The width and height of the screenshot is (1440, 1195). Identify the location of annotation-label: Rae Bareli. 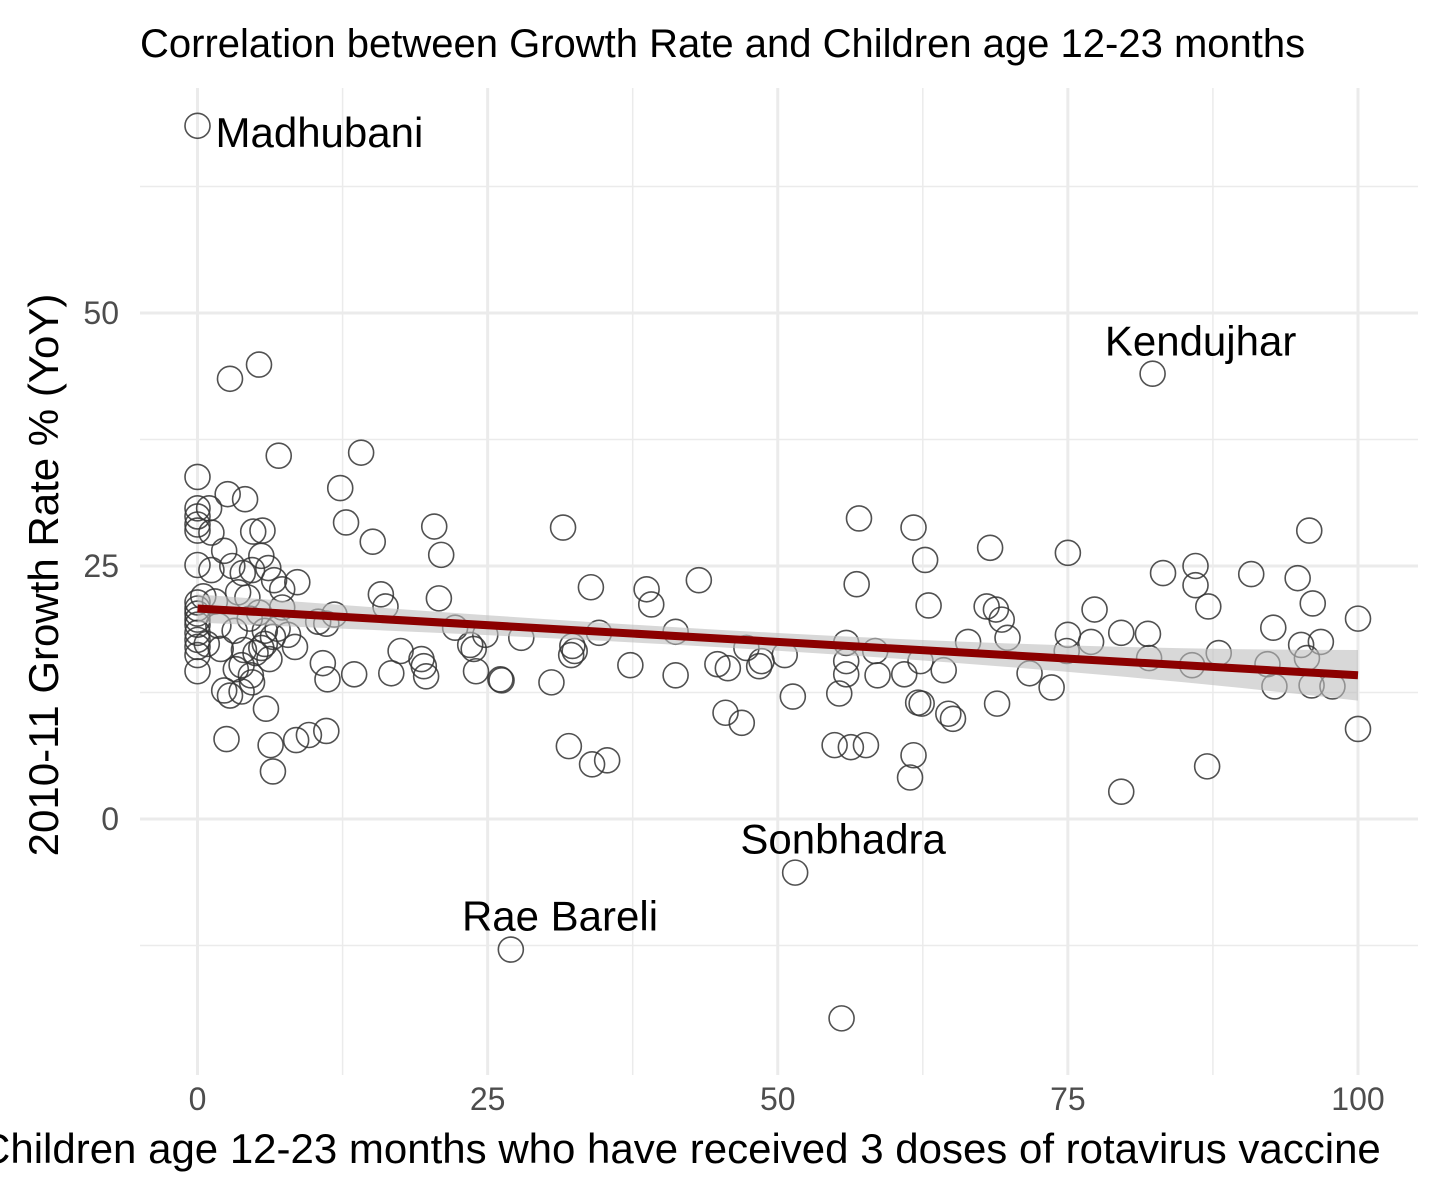
(560, 916).